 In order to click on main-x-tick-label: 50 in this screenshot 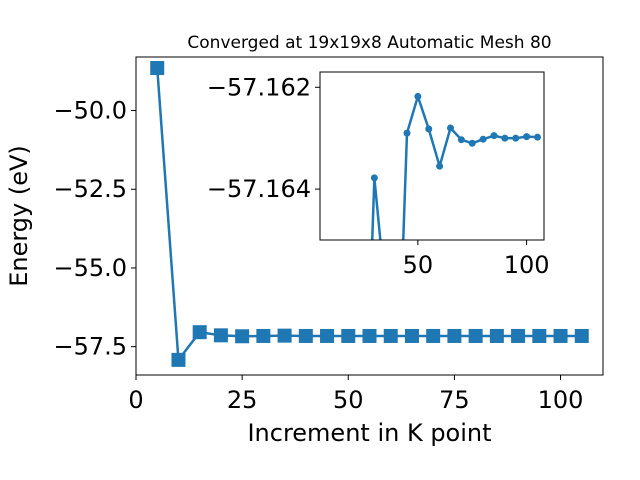, I will do `click(348, 400)`.